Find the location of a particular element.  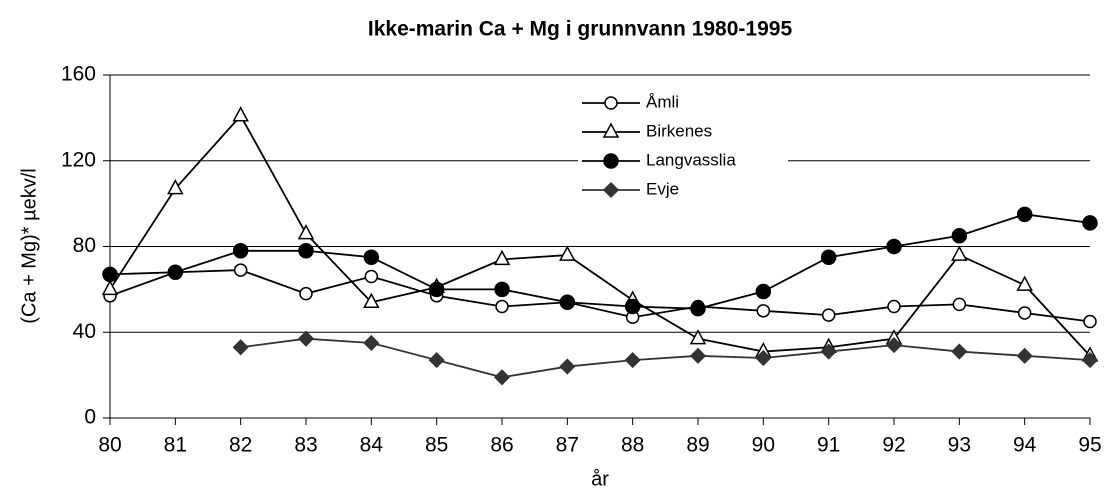

x-tick-label: 87 is located at coordinates (567, 445).